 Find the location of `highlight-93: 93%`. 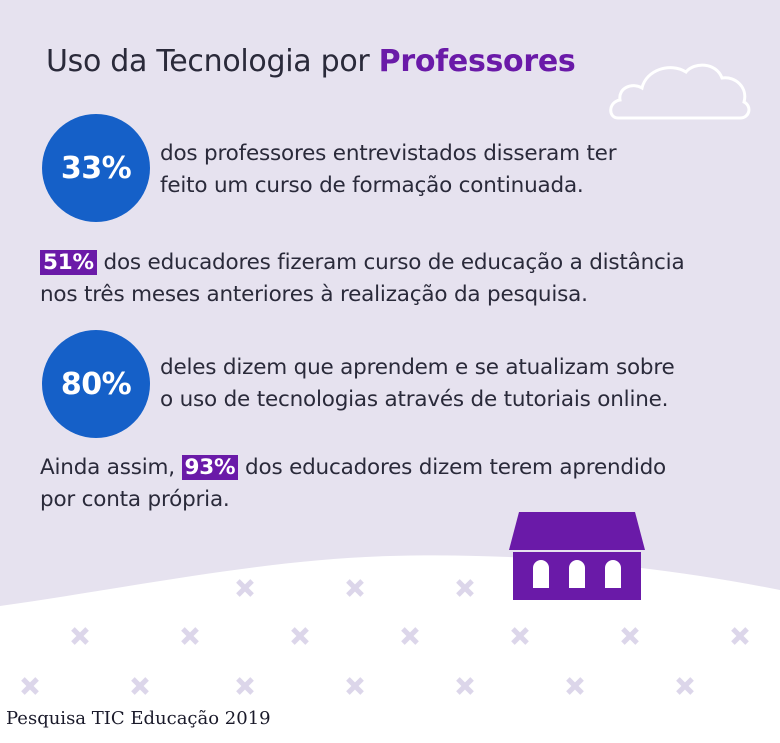

highlight-93: 93% is located at coordinates (210, 467).